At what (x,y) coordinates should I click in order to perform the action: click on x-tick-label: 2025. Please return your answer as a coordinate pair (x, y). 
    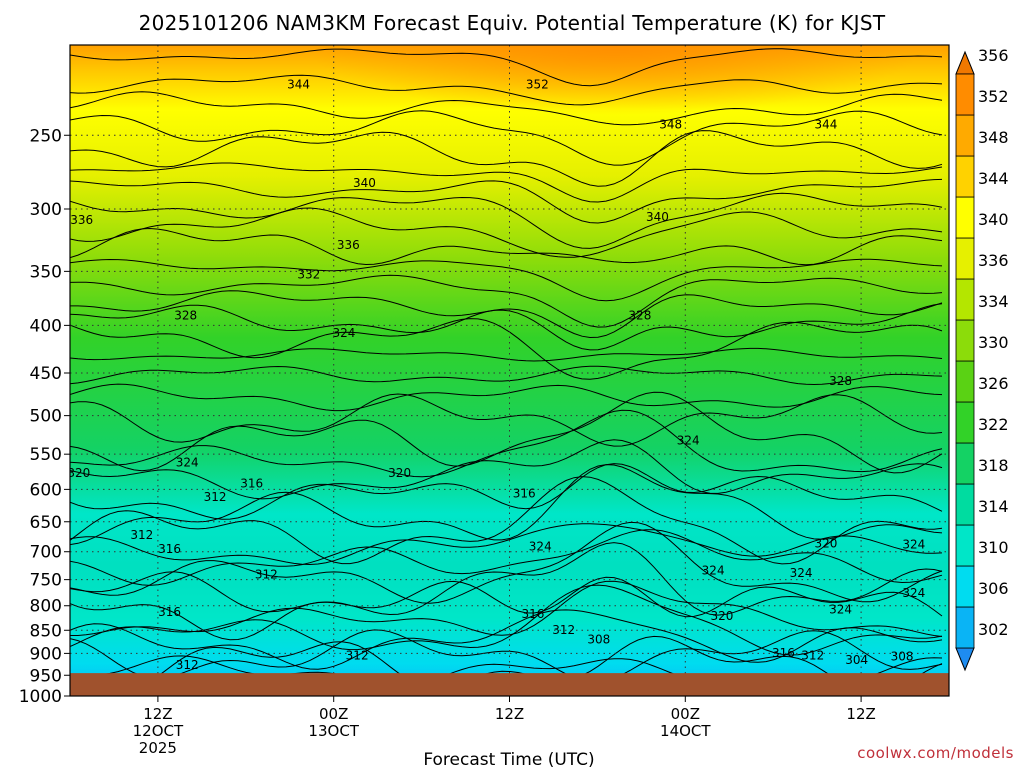
    Looking at the image, I should click on (158, 748).